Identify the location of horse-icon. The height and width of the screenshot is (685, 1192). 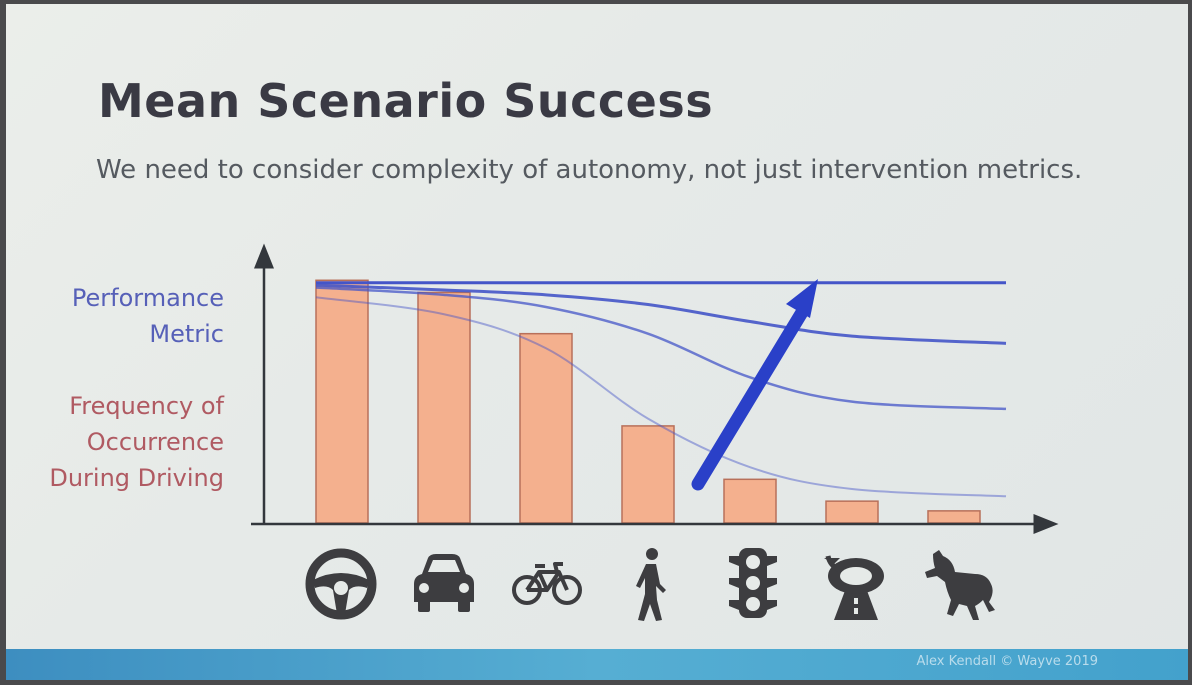
(960, 585).